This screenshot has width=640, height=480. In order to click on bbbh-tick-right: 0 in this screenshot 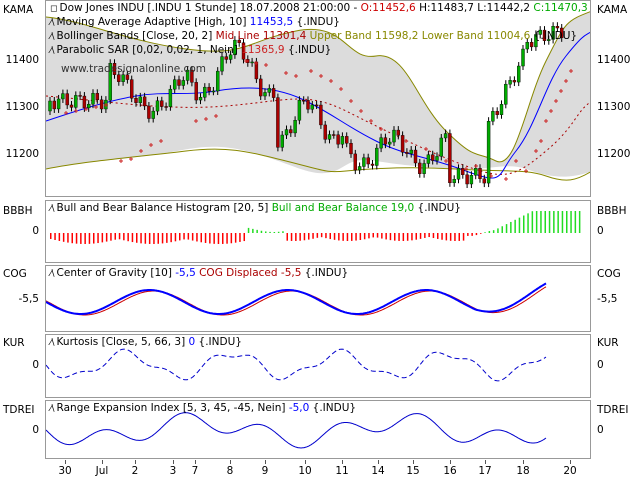, I will do `click(600, 231)`.